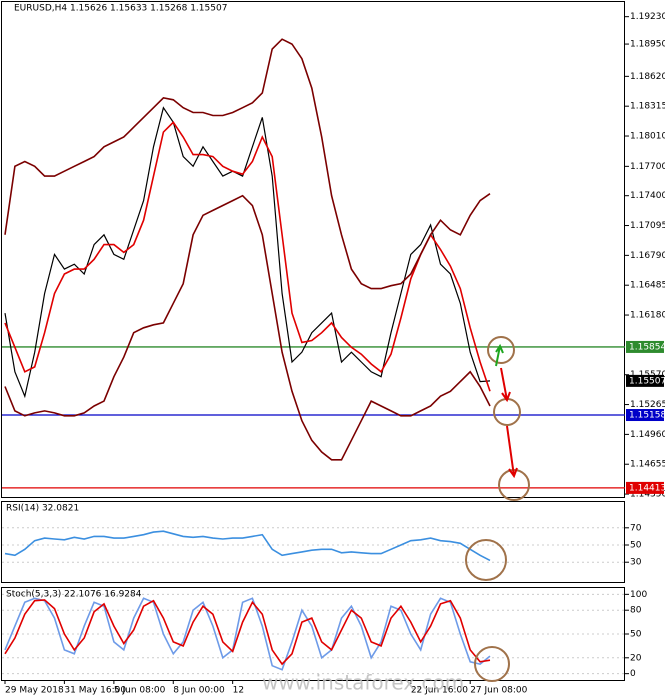  What do you see at coordinates (647, 256) in the screenshot?
I see `y-tick-label: 1.16790` at bounding box center [647, 256].